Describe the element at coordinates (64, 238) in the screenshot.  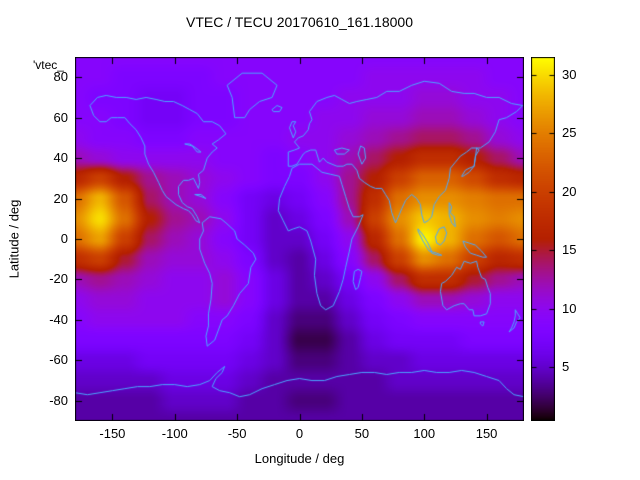
I see `y-tick-label: 0` at that location.